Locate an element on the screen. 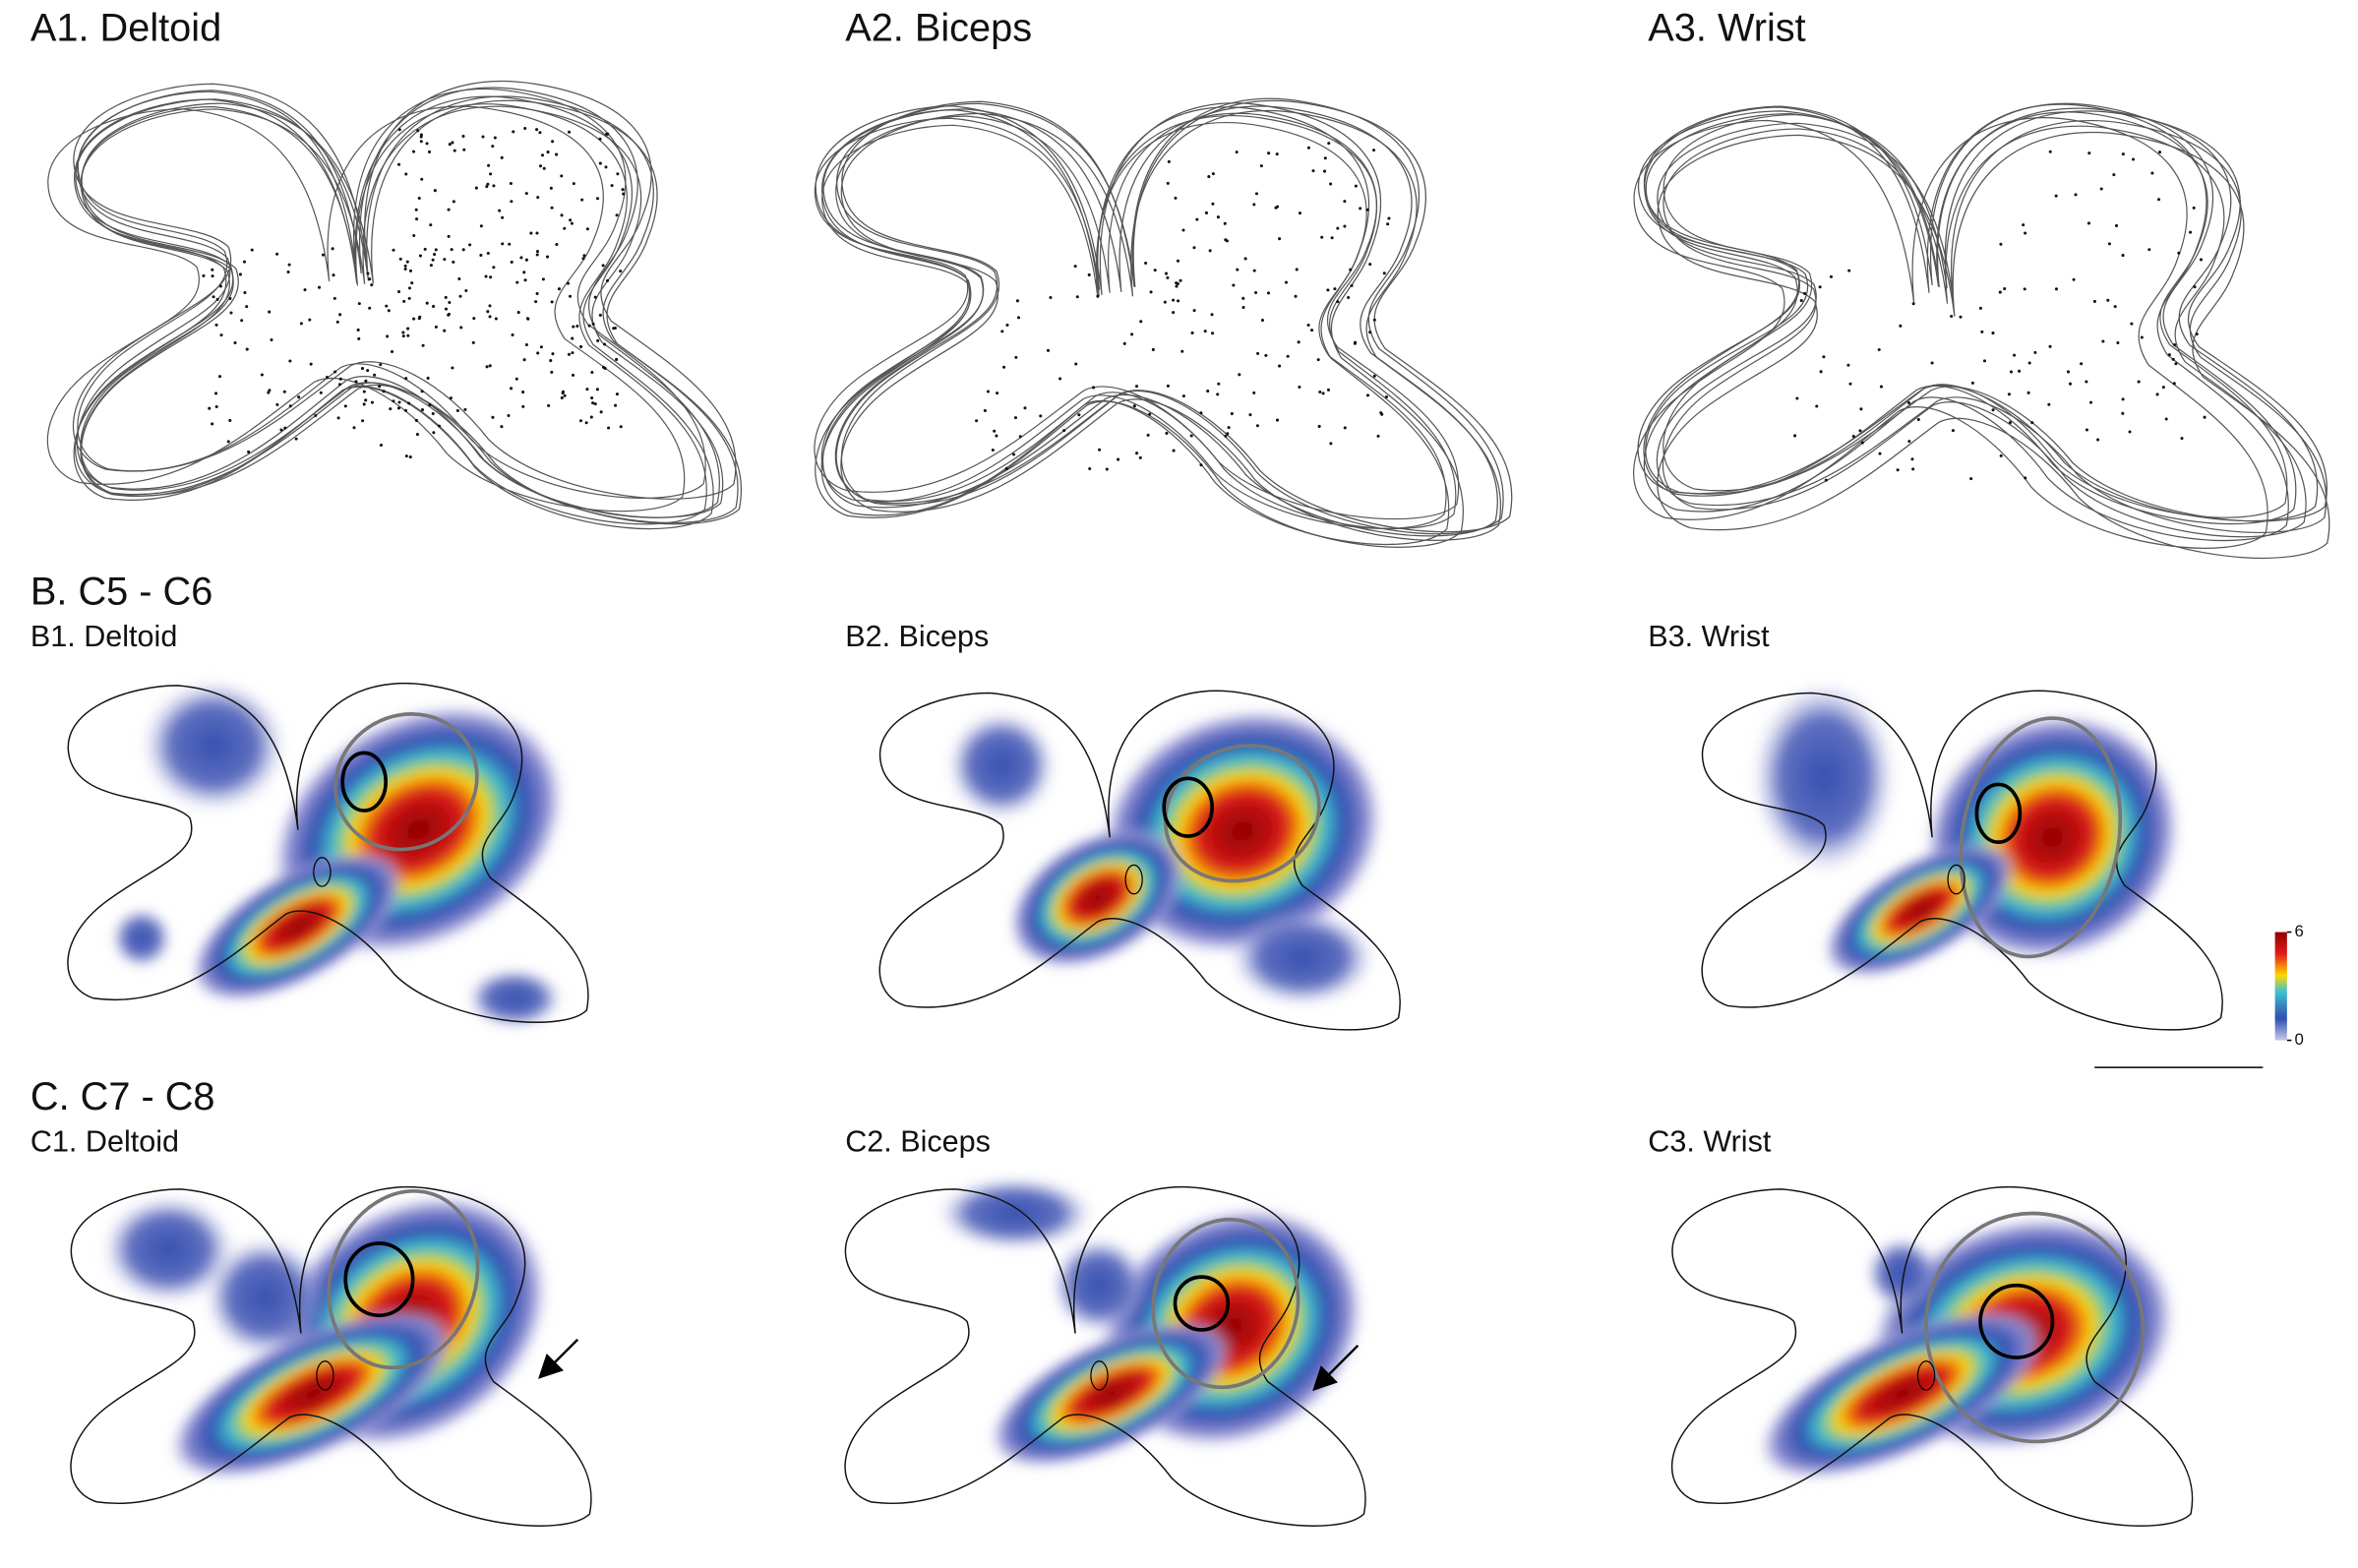 The width and height of the screenshot is (2358, 1568). heatmap-panel is located at coordinates (1139, 860).